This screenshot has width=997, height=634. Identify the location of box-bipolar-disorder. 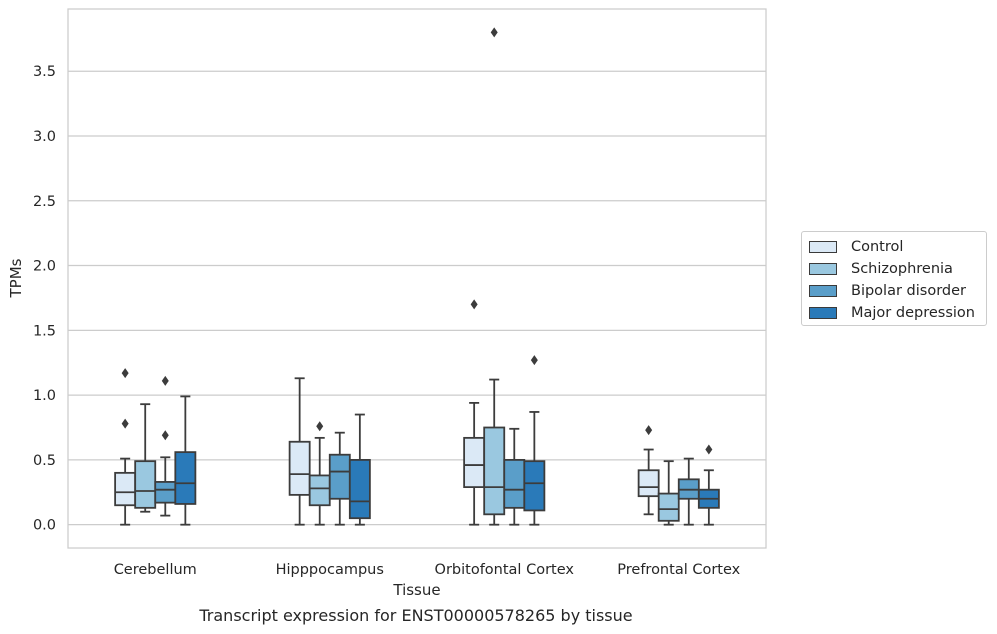
(514, 476).